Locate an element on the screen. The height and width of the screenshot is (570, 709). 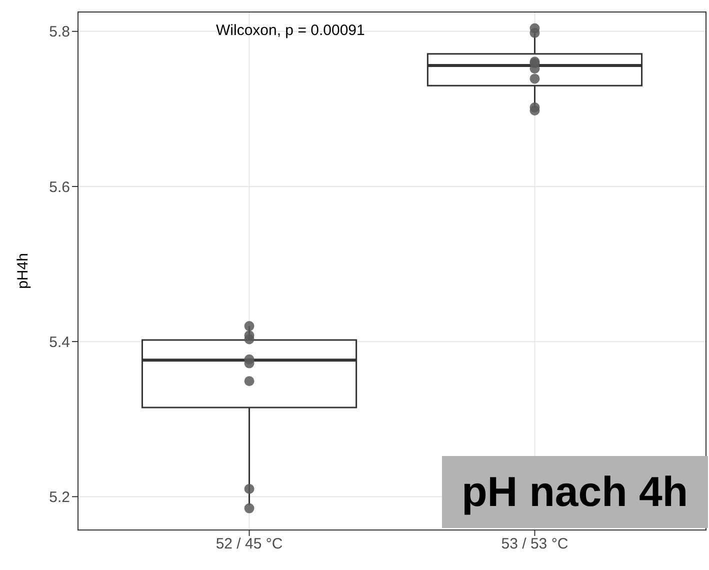
text: pH nach 4h is located at coordinates (575, 492).